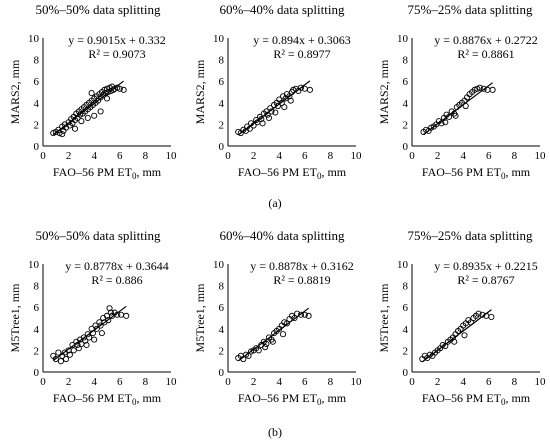 The height and width of the screenshot is (441, 550). Describe the element at coordinates (282, 9) in the screenshot. I see `chart-title: 60%–40% data splitting` at that location.